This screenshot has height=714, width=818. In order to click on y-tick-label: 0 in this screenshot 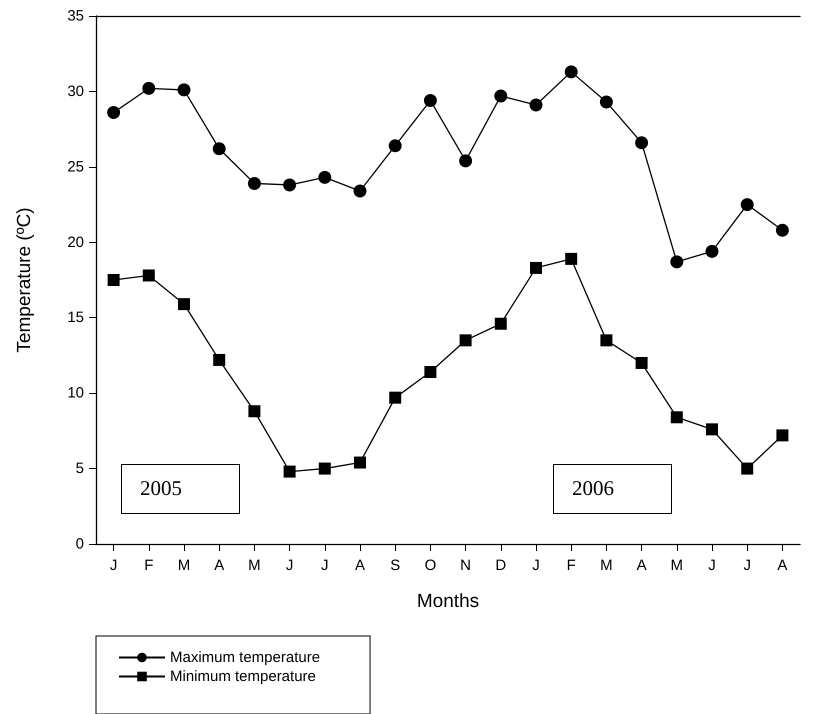, I will do `click(80, 544)`.